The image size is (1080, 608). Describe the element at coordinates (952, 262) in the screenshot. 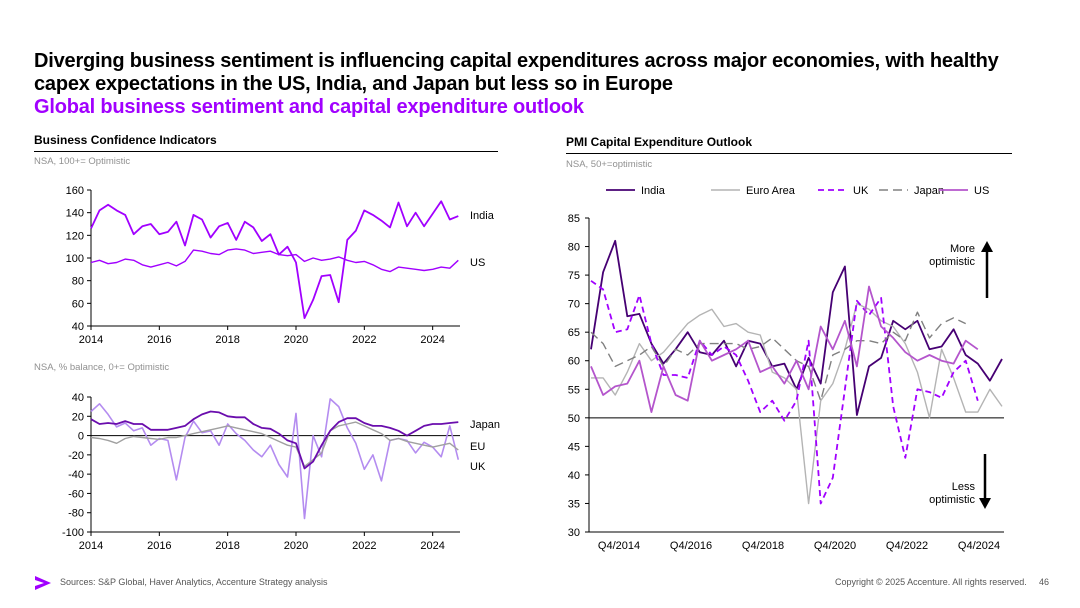

I see `annotation-more-line2: optimistic` at that location.